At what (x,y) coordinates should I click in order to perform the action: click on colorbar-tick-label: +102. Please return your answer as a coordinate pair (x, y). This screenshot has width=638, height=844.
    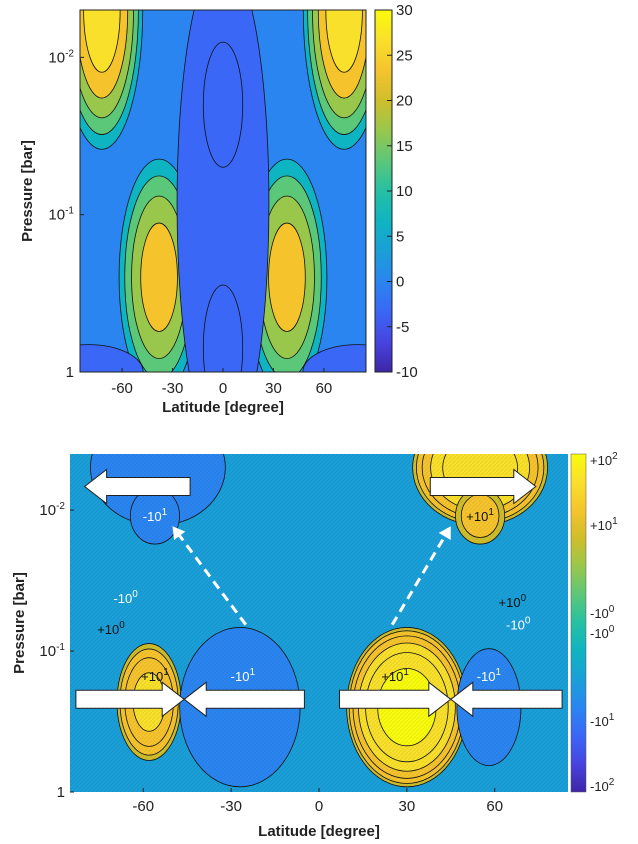
    Looking at the image, I should click on (604, 459).